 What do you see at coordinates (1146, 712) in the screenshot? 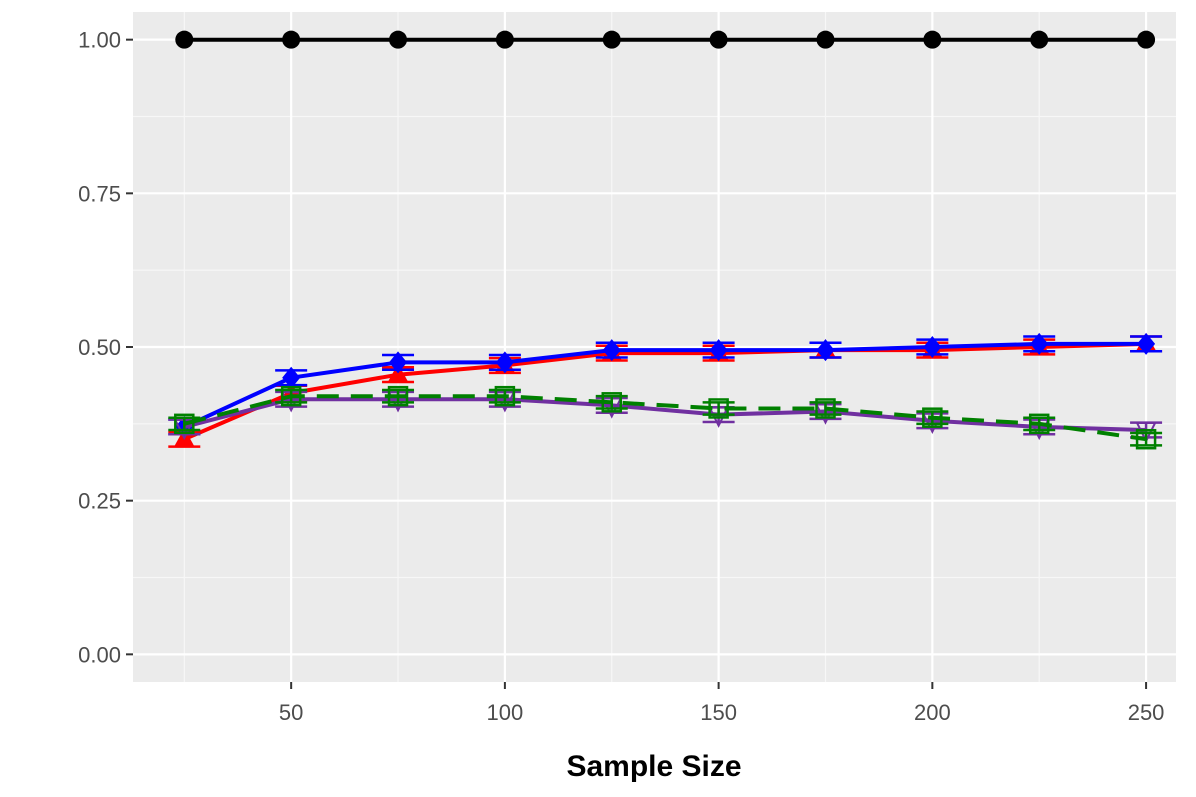
I see `x-tick-label: 250` at bounding box center [1146, 712].